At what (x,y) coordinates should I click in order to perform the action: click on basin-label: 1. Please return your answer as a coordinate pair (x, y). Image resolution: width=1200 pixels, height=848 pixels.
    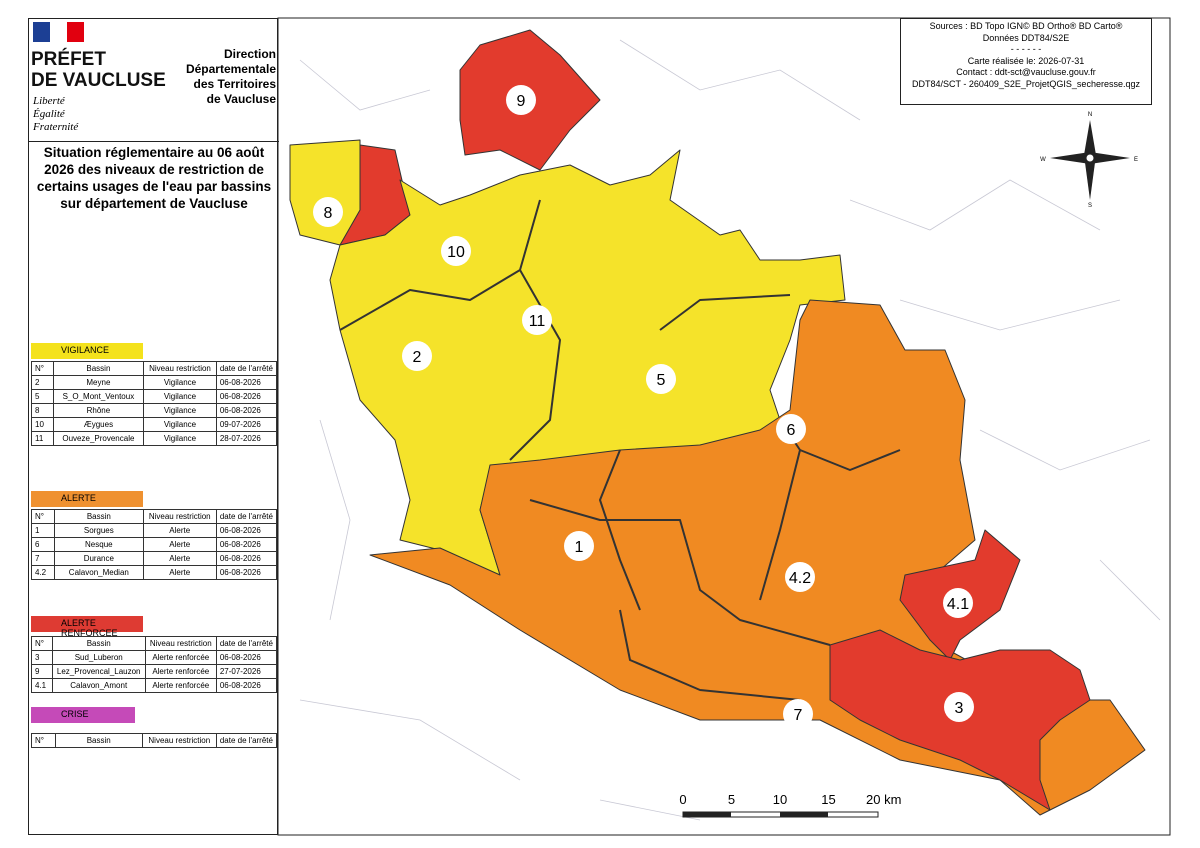
    Looking at the image, I should click on (579, 547).